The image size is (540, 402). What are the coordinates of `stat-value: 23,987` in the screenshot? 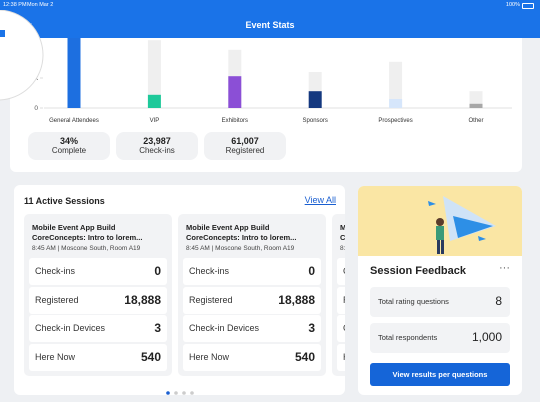 It's located at (157, 141).